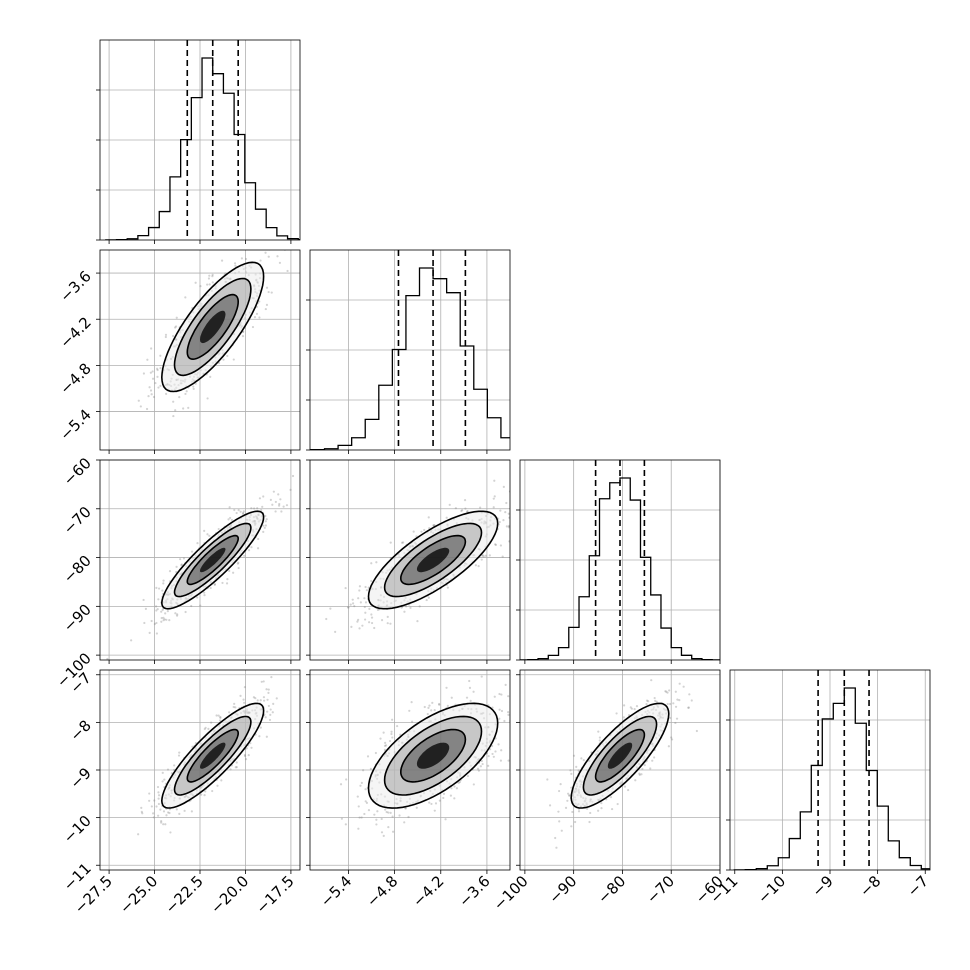 The height and width of the screenshot is (970, 970). Describe the element at coordinates (75, 286) in the screenshot. I see `y-tick-label: −3.6` at that location.